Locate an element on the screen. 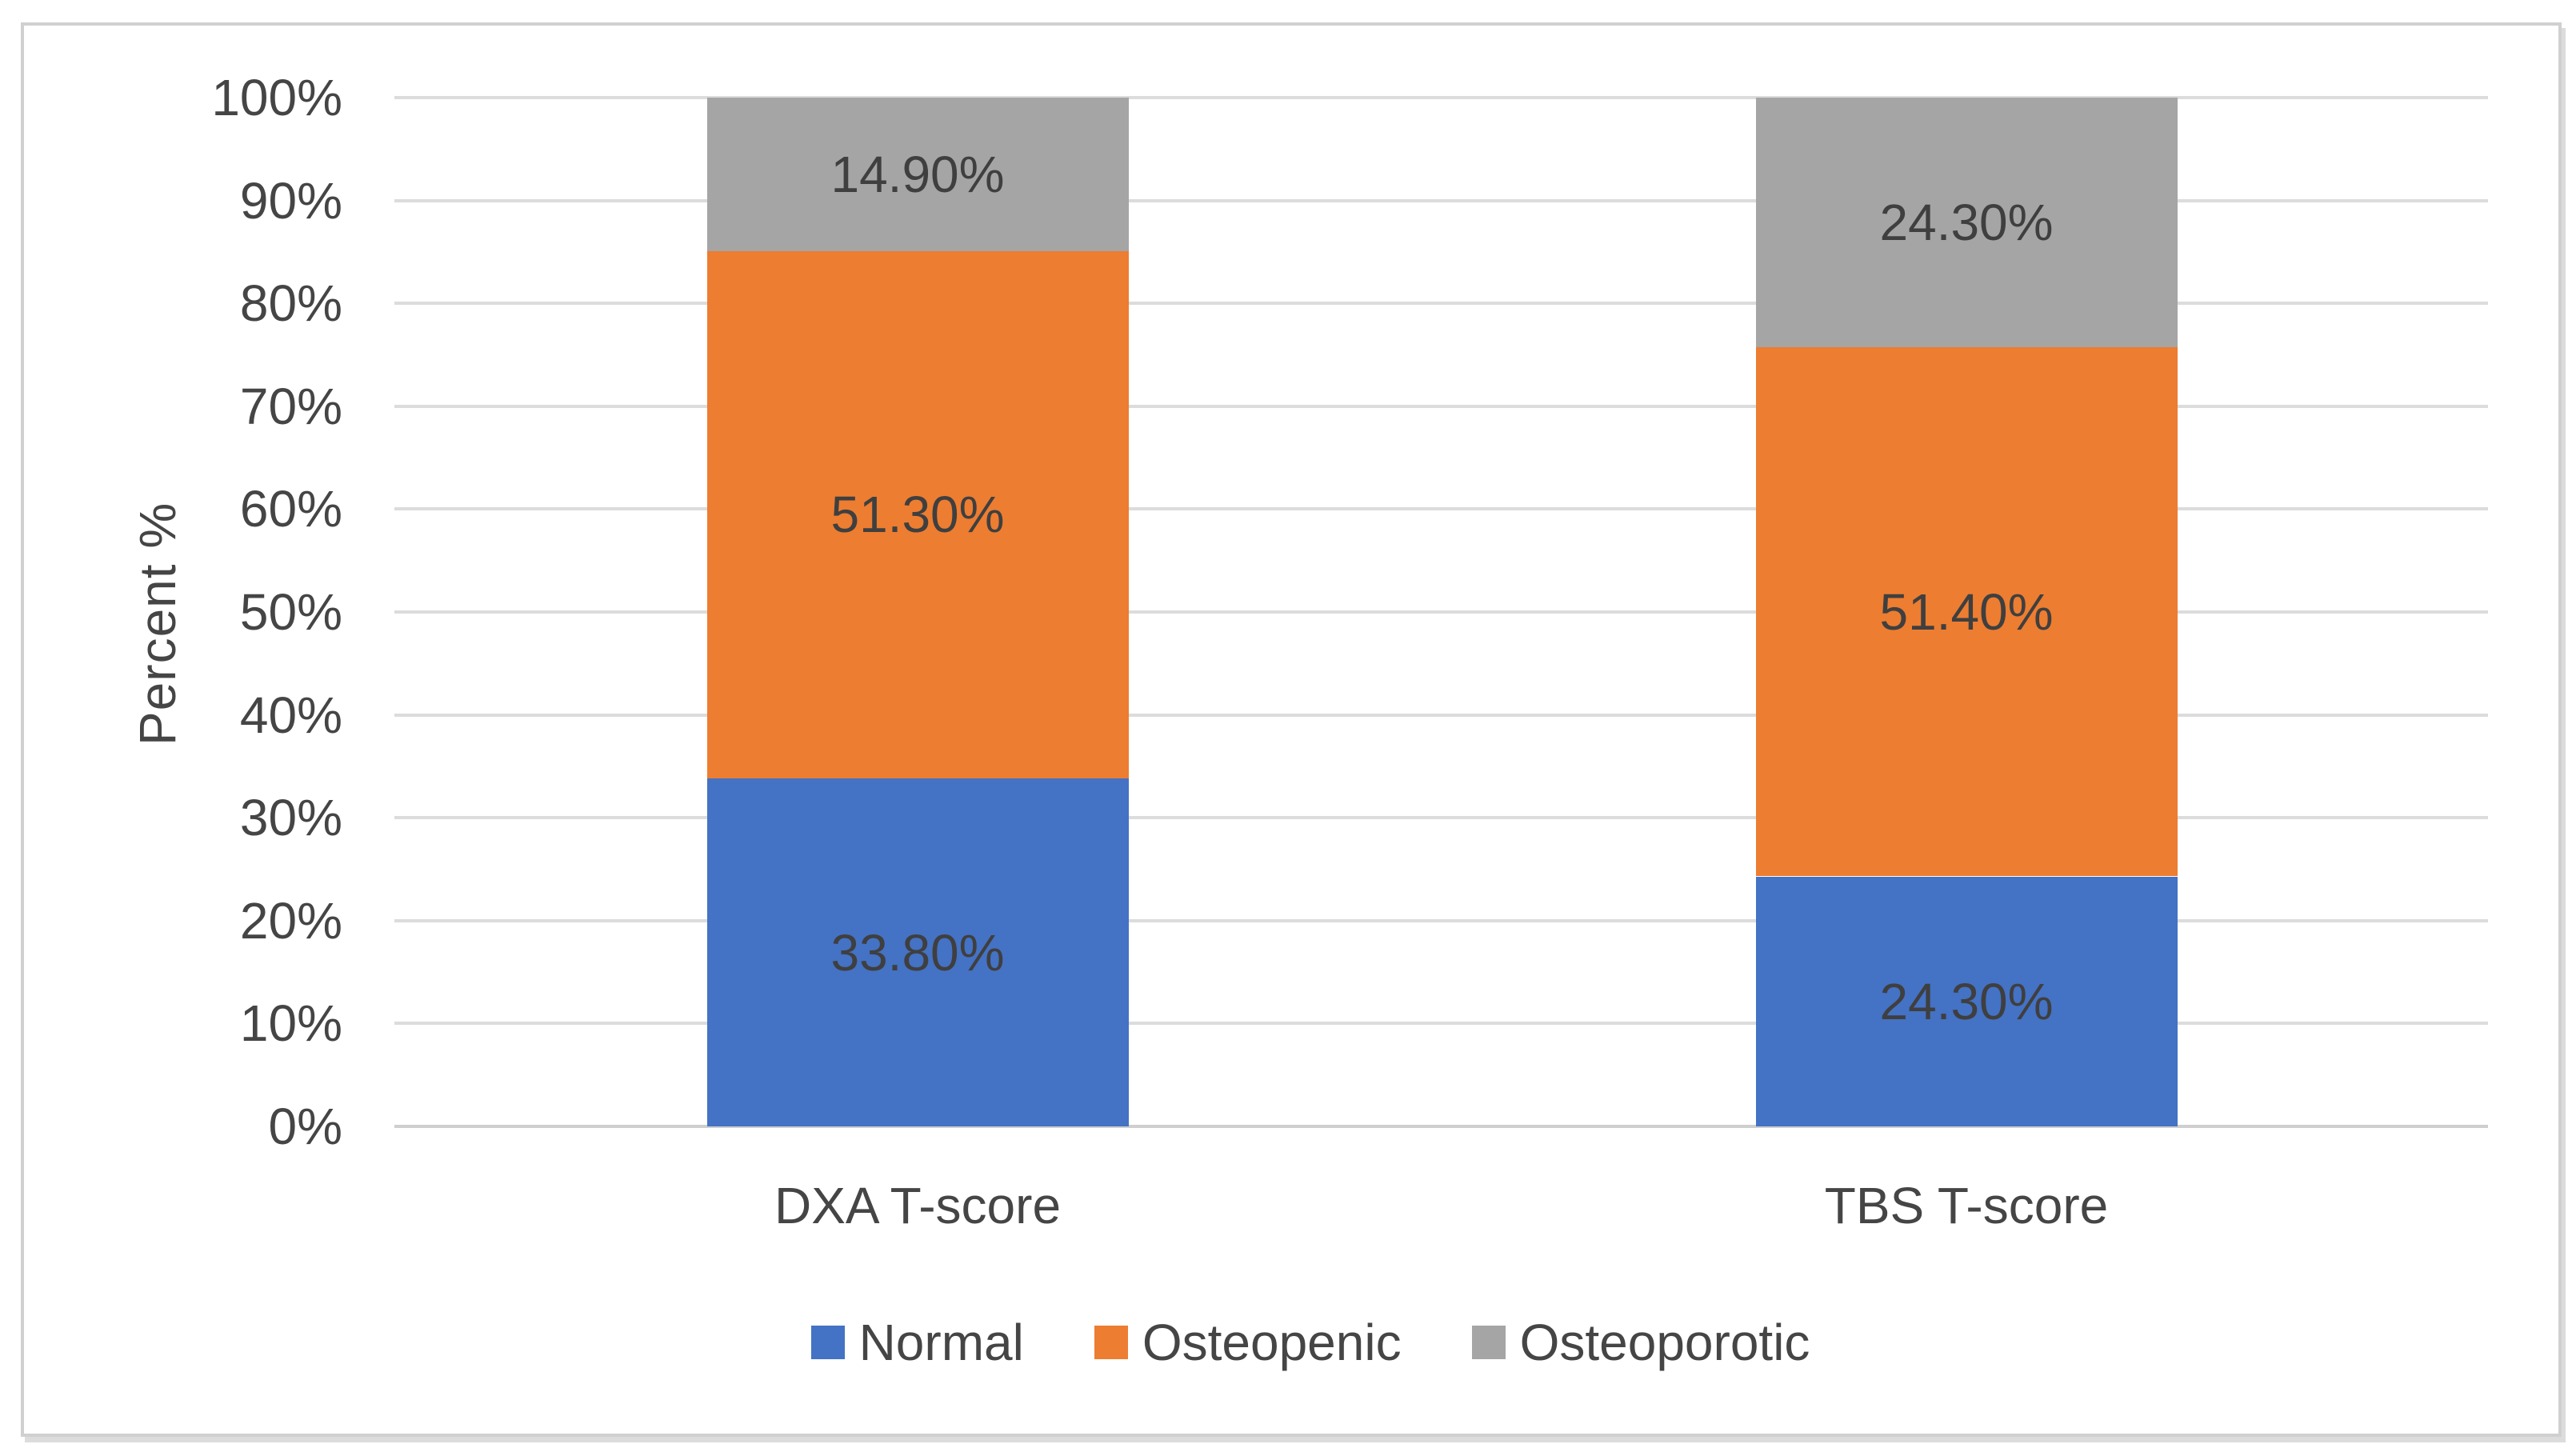 The image size is (2576, 1456). y-tick-label: 30% is located at coordinates (290, 818).